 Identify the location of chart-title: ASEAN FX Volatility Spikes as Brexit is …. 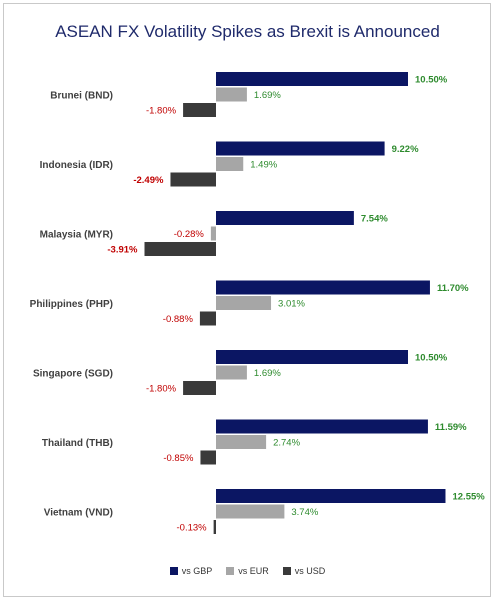
(247, 31).